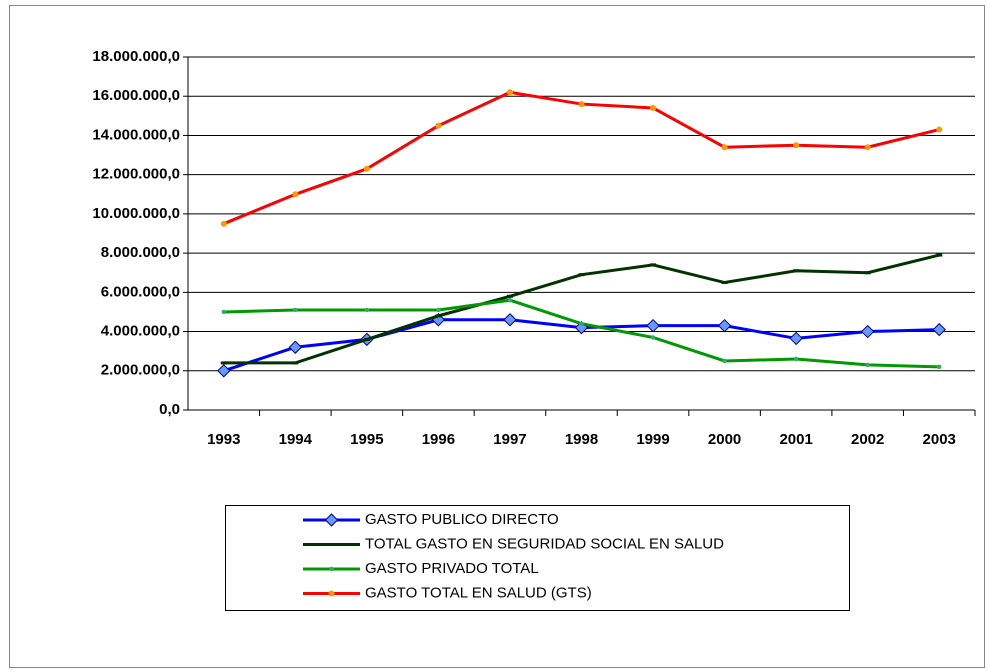 Image resolution: width=988 pixels, height=670 pixels. What do you see at coordinates (169, 409) in the screenshot?
I see `y-tick-label: 0,0` at bounding box center [169, 409].